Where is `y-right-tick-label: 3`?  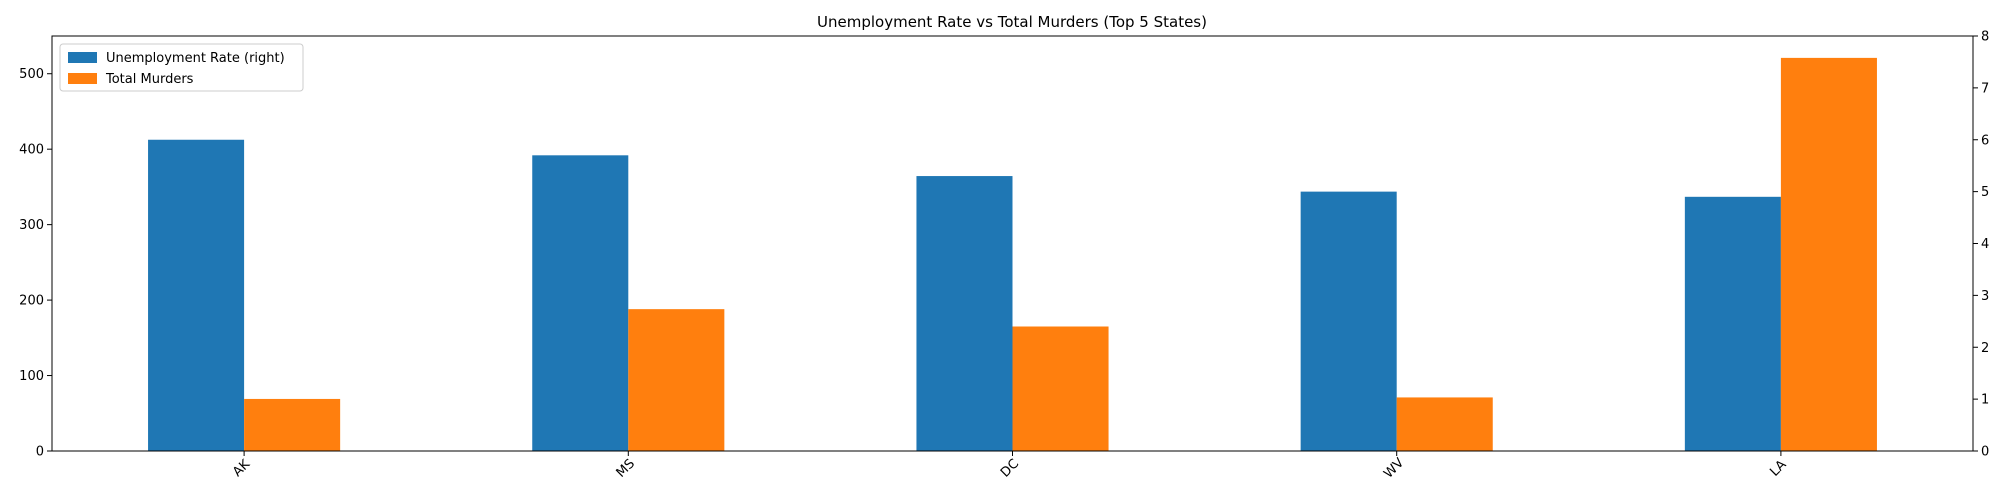
y-right-tick-label: 3 is located at coordinates (1985, 296).